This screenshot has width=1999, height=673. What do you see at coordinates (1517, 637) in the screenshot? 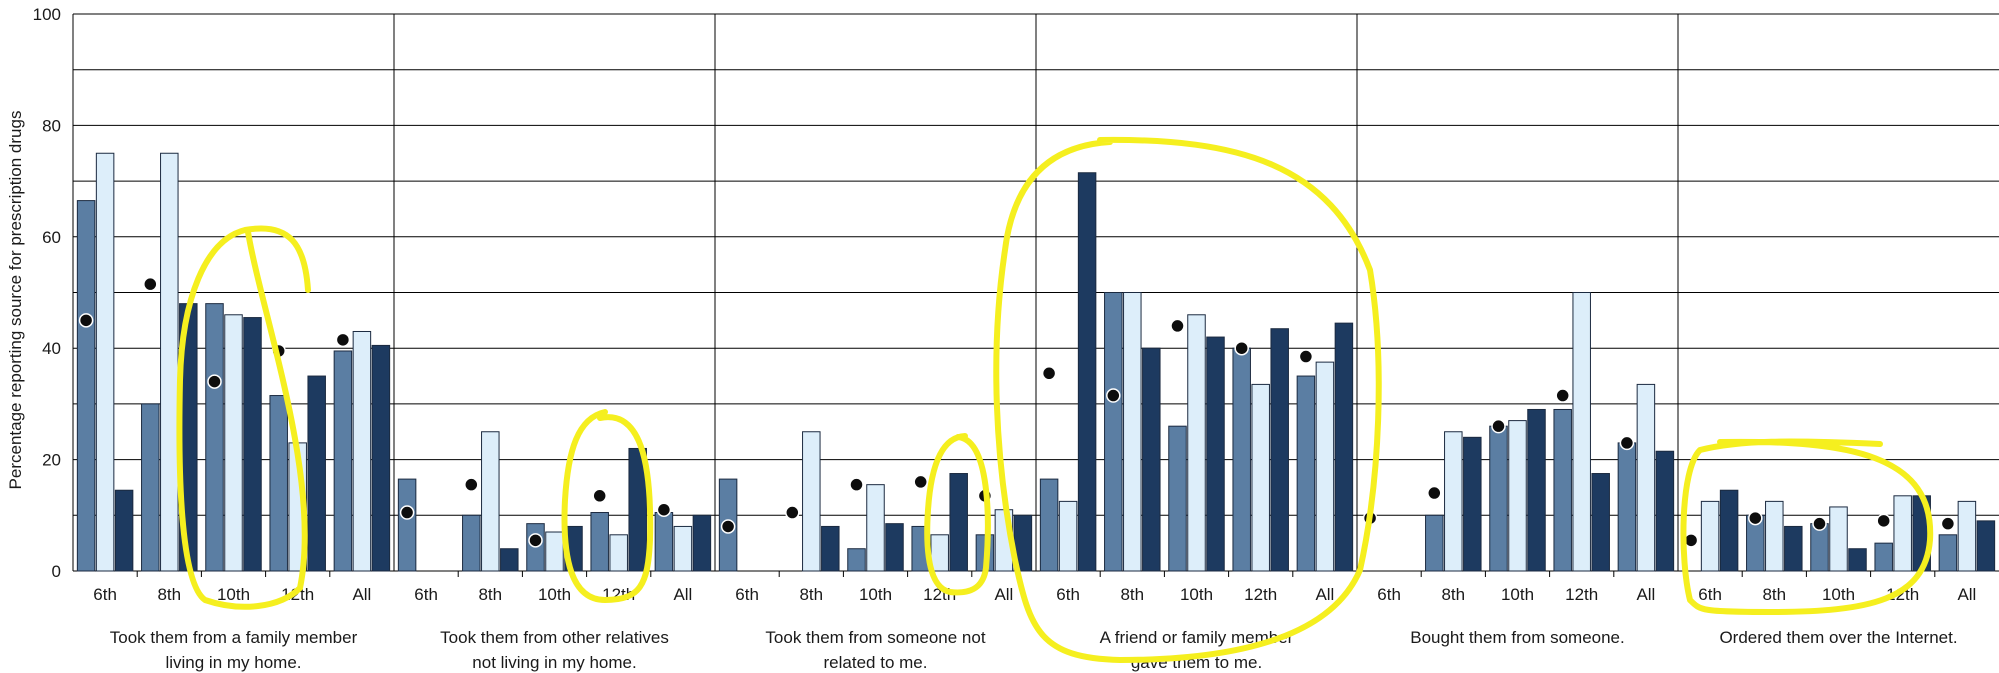
I see `group-label-line: Bought them from someone.` at bounding box center [1517, 637].